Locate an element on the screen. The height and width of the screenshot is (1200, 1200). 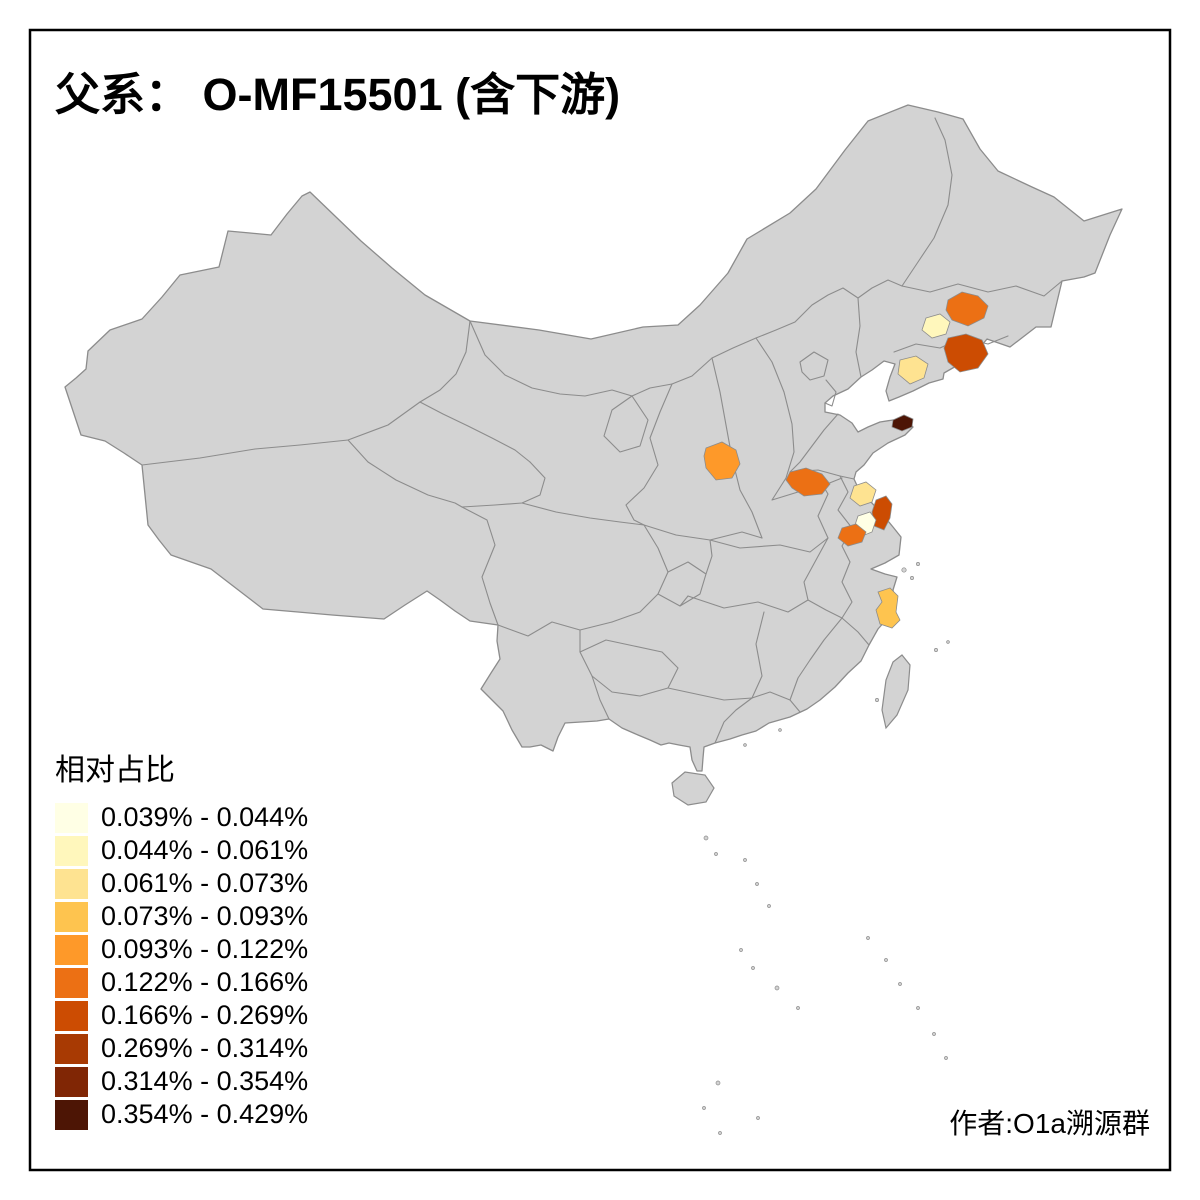
small-islands is located at coordinates (826, 848).